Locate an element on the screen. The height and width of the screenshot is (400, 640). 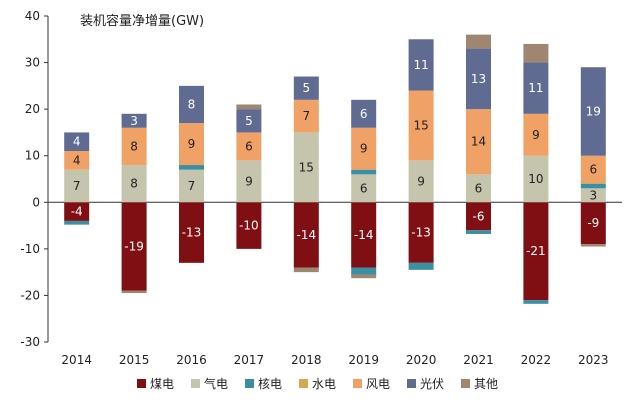
chart-title: 装机容量净增量(GW) is located at coordinates (142, 21).